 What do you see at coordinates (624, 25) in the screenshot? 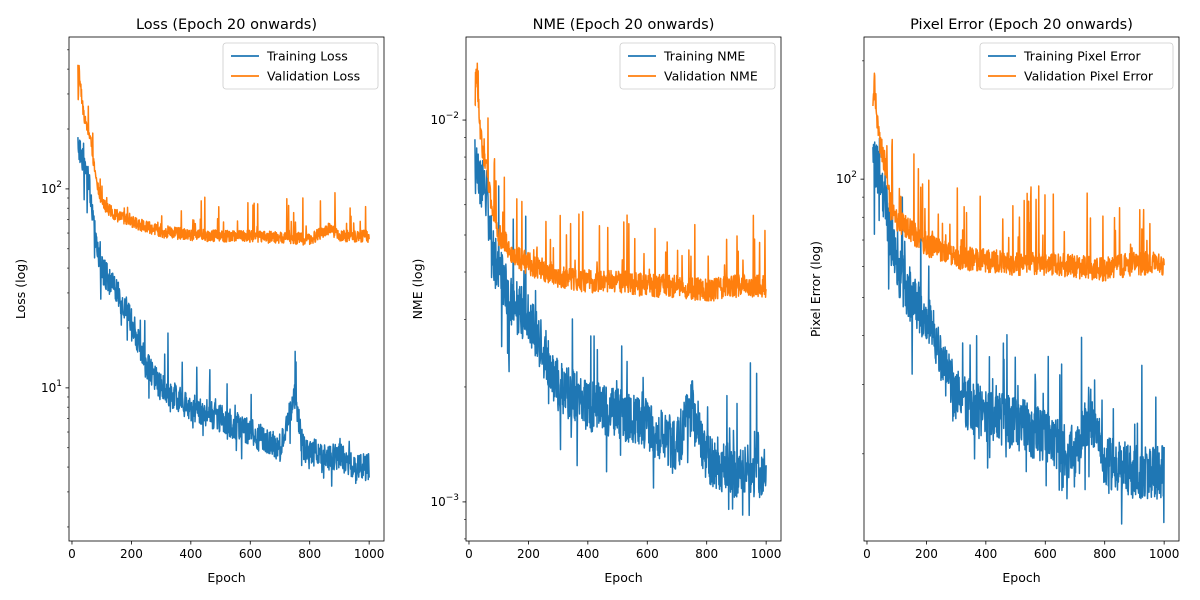
I see `chart-title: NME (Epoch 20 onwards)` at bounding box center [624, 25].